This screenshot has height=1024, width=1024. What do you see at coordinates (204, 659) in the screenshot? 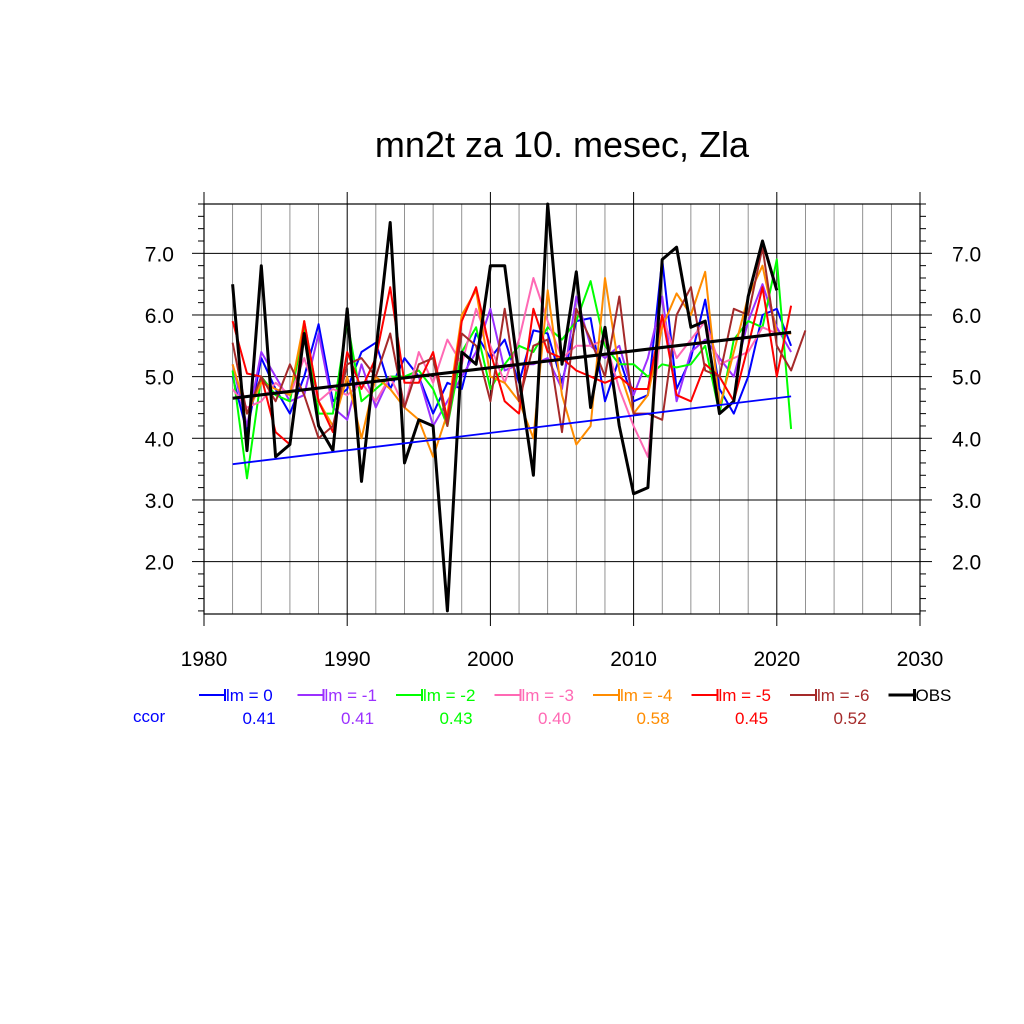
I see `x-tick-label: 1980` at bounding box center [204, 659].